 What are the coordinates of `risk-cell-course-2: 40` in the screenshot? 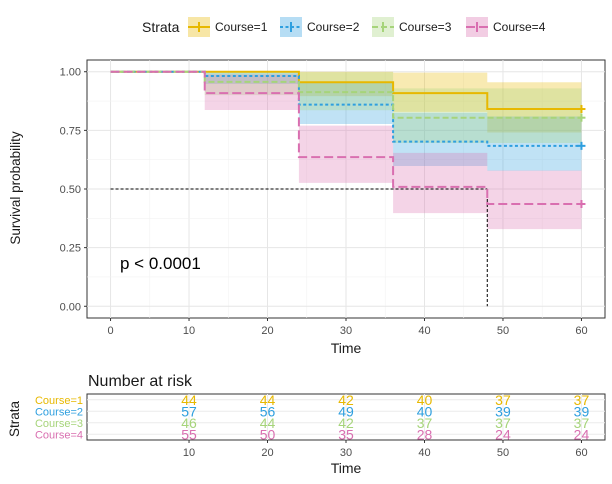 It's located at (425, 411).